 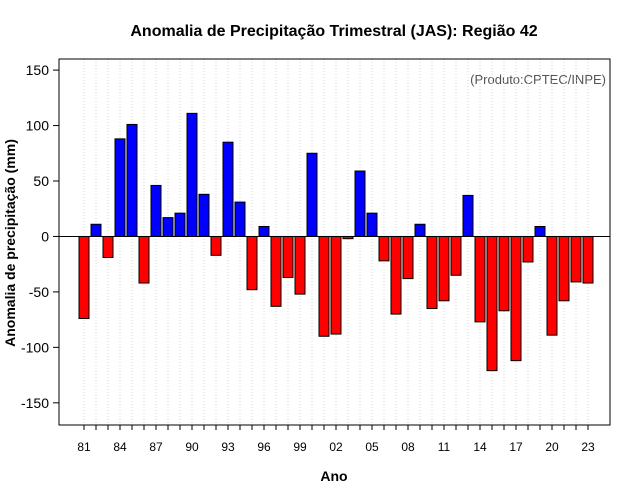 I want to click on bar-2023, so click(x=588, y=259).